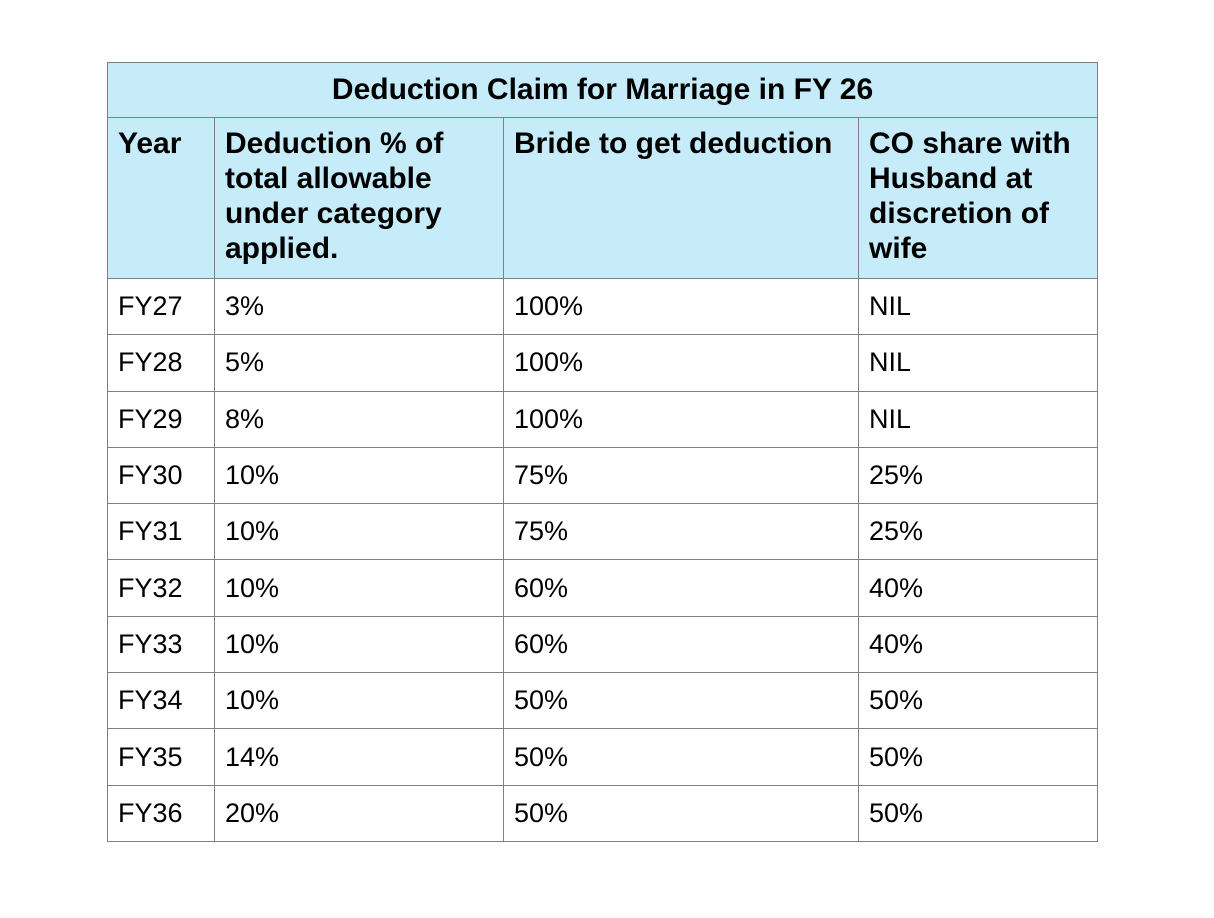 The image size is (1214, 918). I want to click on table-title: Deduction Claim for Marriage in FY 26, so click(602, 90).